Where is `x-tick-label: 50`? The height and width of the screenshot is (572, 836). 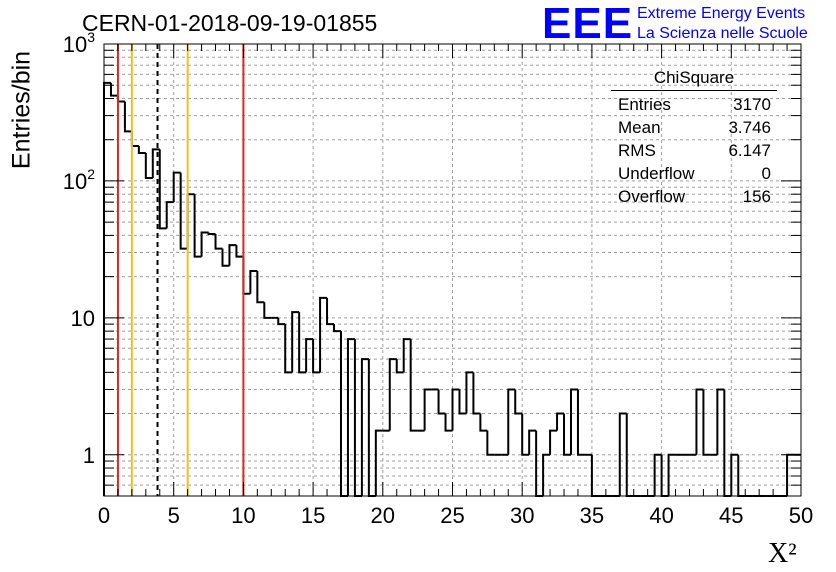
x-tick-label: 50 is located at coordinates (801, 515).